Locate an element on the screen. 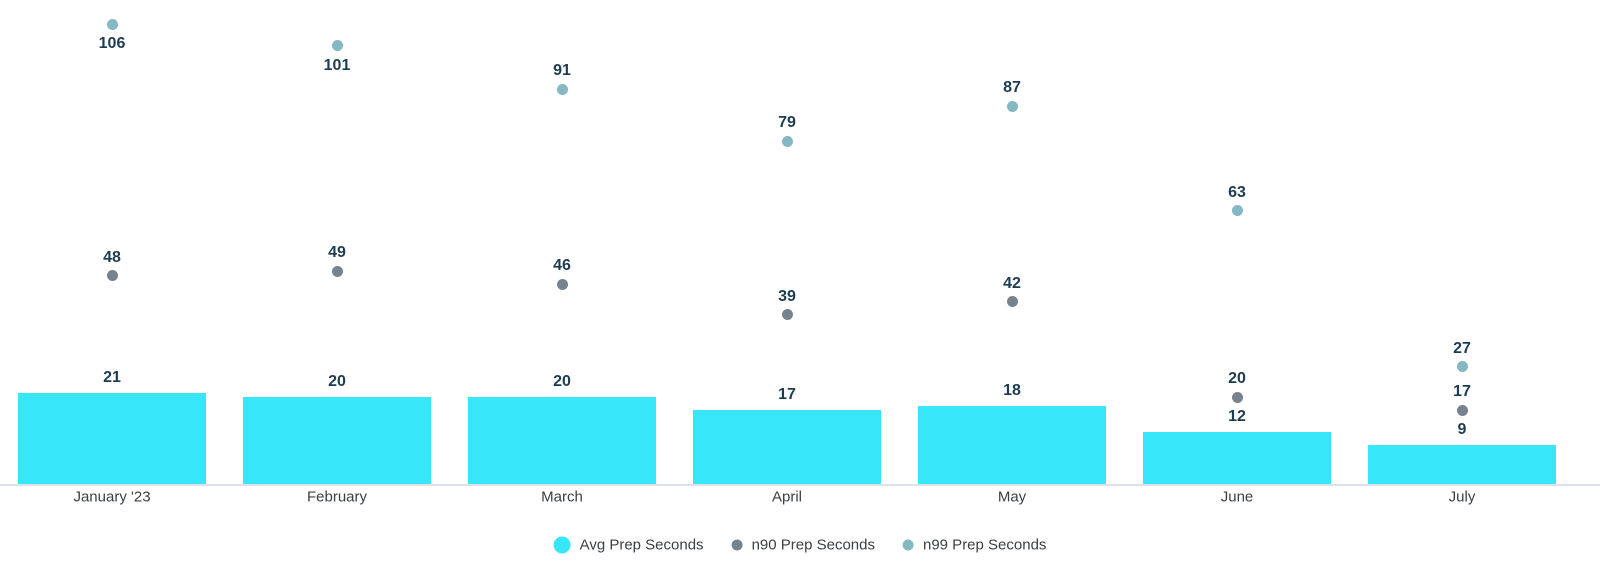 This screenshot has height=581, width=1600. legend-label: Avg Prep Seconds is located at coordinates (641, 545).